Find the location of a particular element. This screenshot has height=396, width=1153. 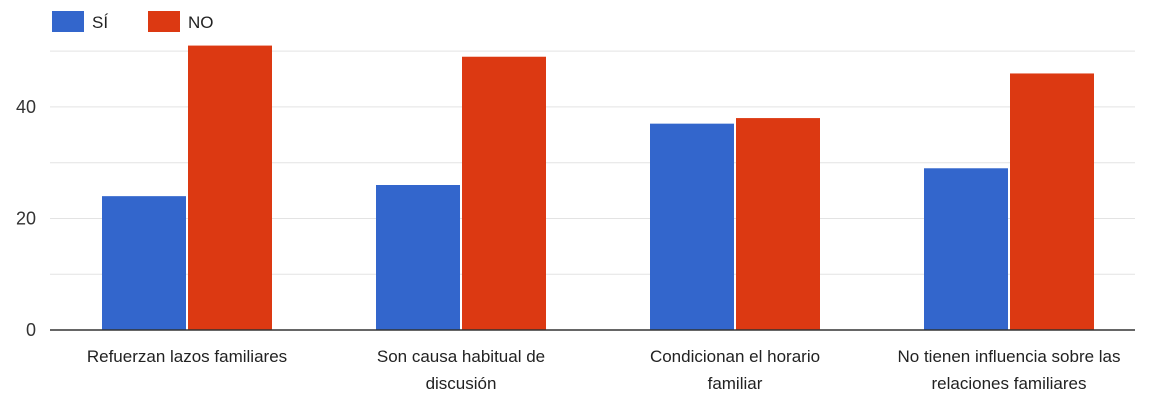

x-category-label: Refuerzan lazos familiares is located at coordinates (187, 356).